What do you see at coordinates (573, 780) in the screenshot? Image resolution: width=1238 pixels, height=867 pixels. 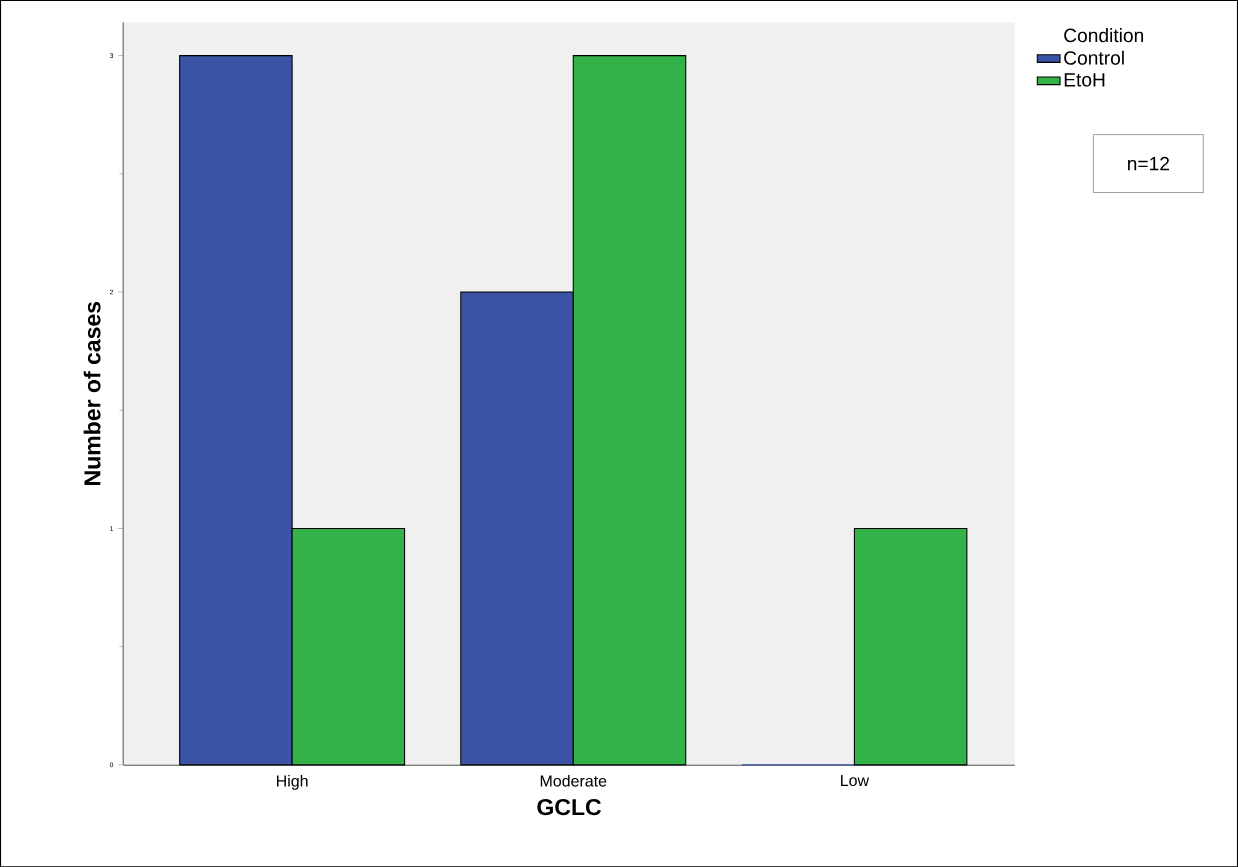 I see `x-tick-label: Moderate` at bounding box center [573, 780].